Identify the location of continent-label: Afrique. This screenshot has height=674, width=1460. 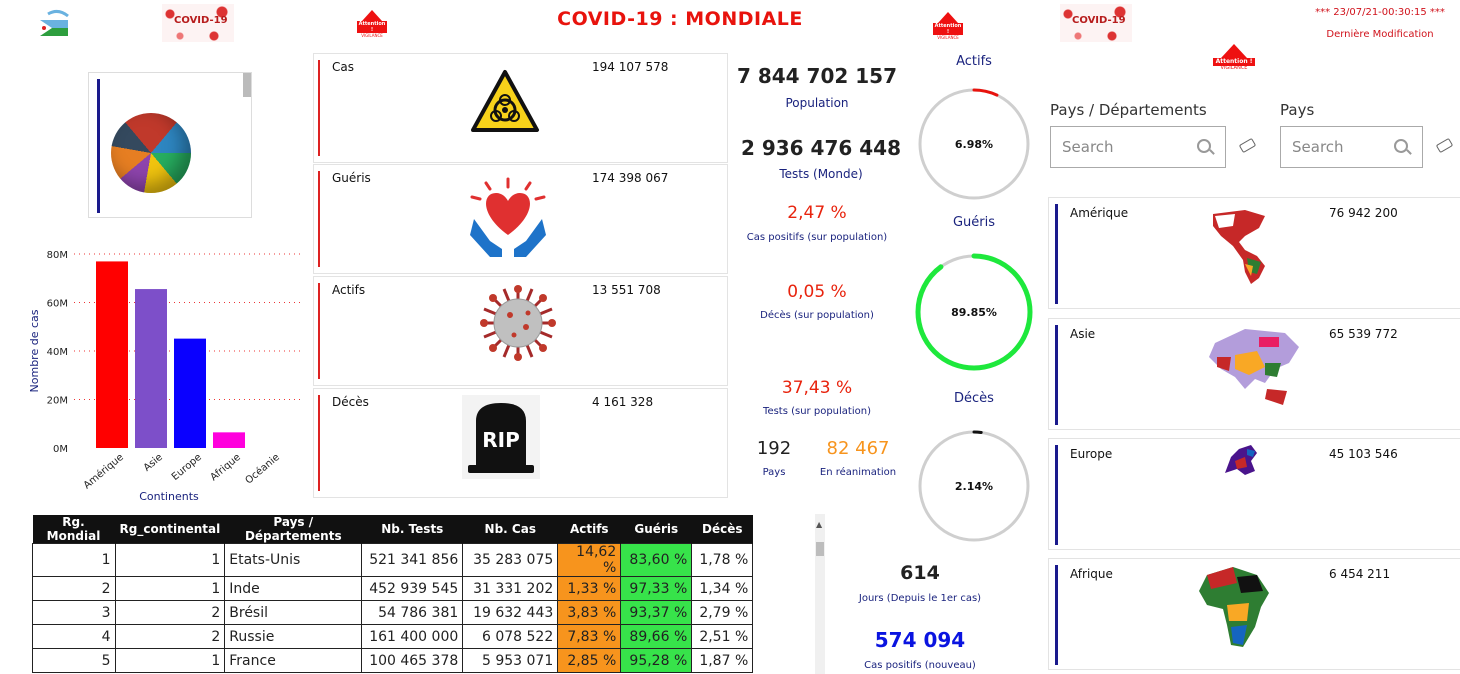
(1091, 574).